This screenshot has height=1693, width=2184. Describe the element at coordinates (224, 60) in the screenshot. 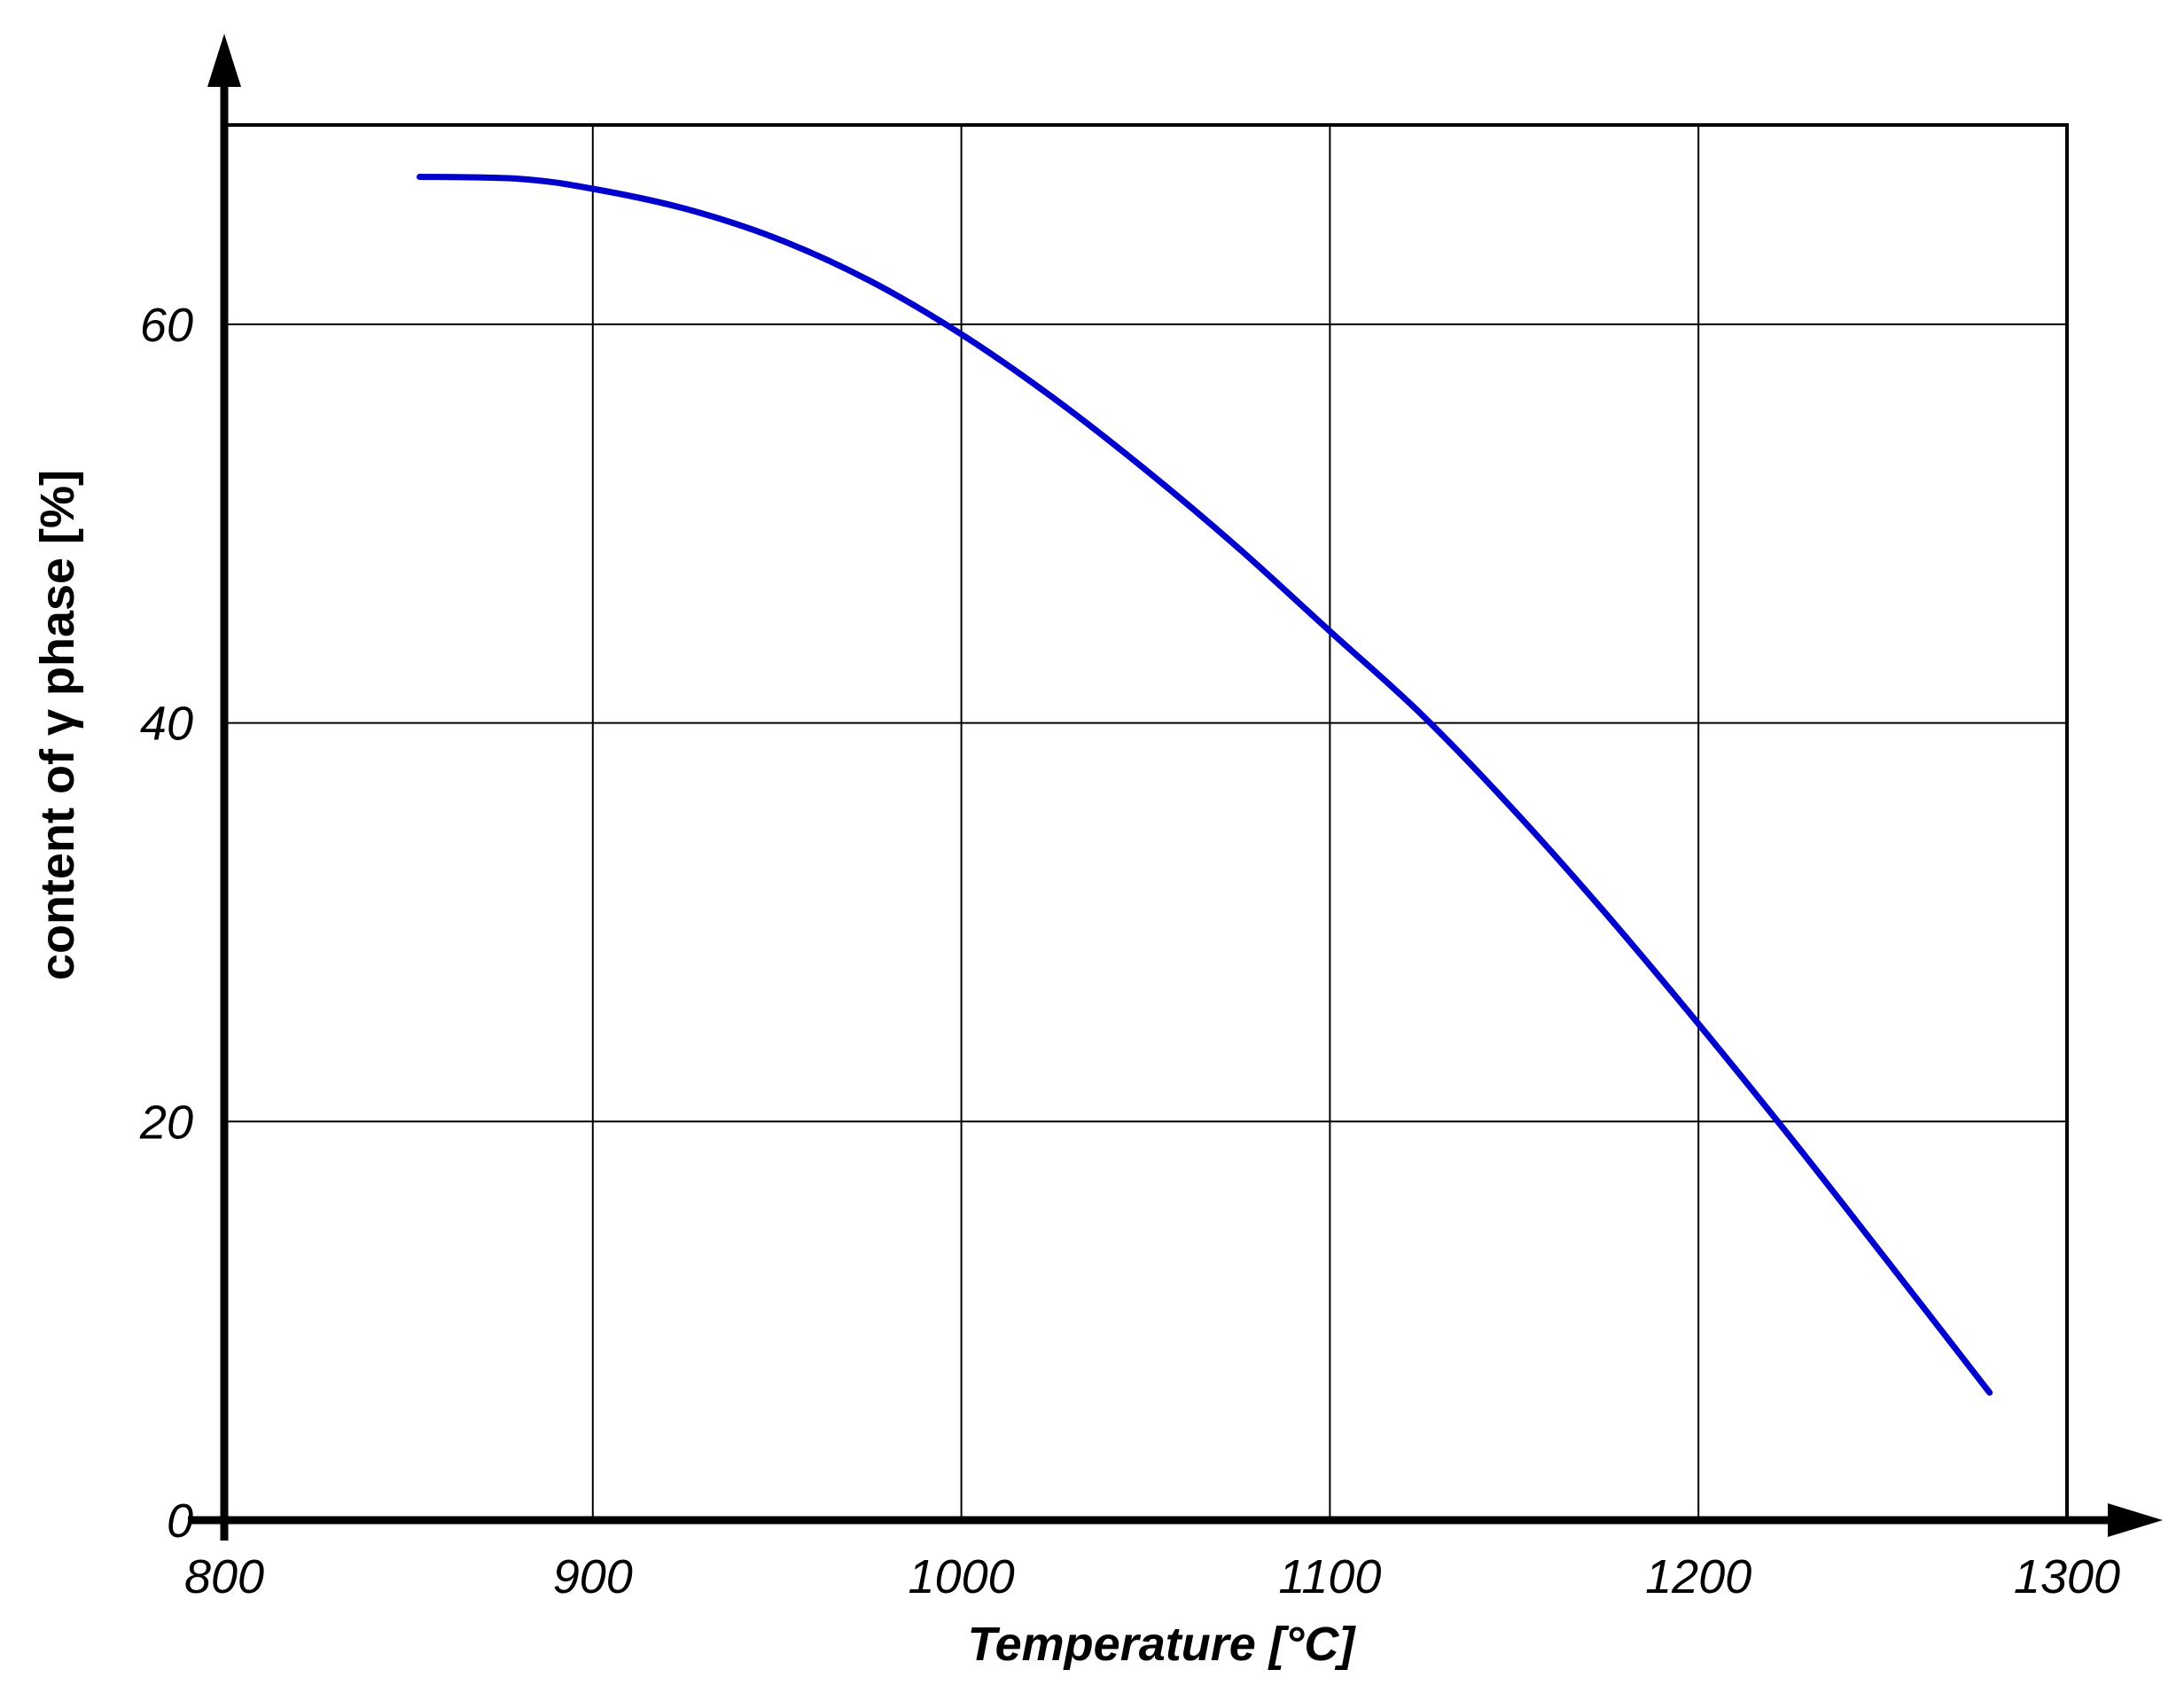

I see `y-axis-arrowhead` at that location.